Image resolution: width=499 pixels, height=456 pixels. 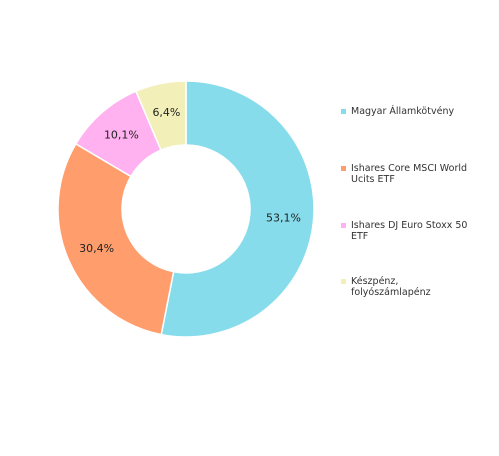 What do you see at coordinates (403, 111) in the screenshot?
I see `legend-label: Magyar Államkötvény` at bounding box center [403, 111].